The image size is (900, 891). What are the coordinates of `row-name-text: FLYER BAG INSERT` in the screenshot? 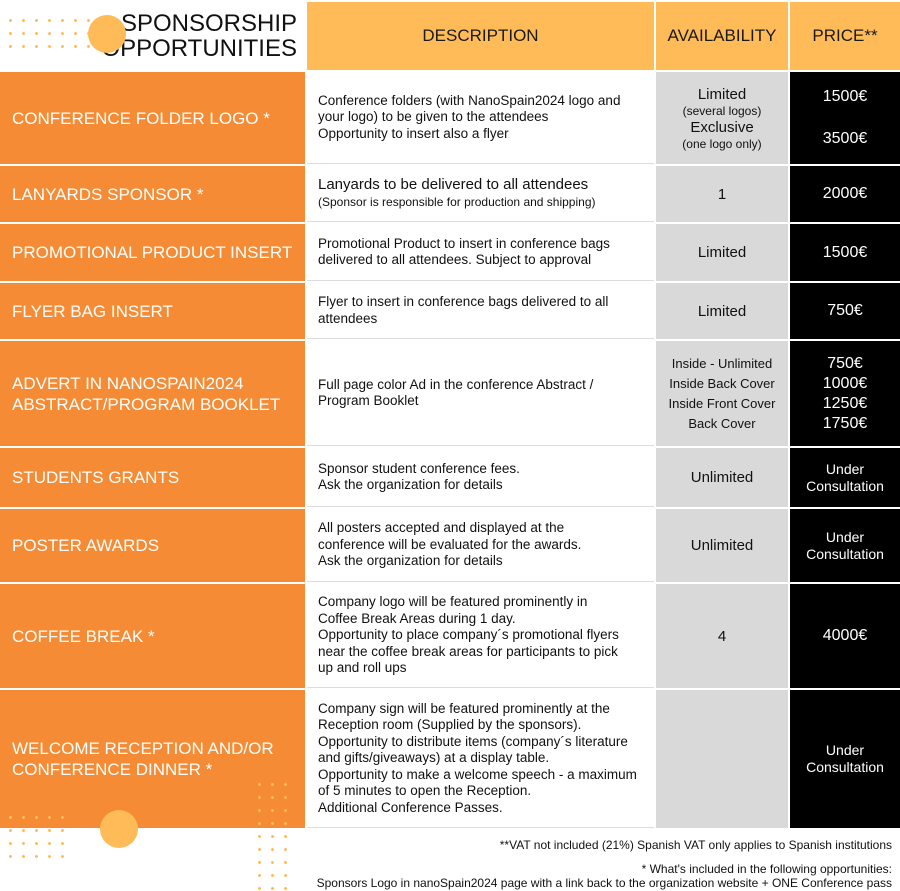 It's located at (92, 311).